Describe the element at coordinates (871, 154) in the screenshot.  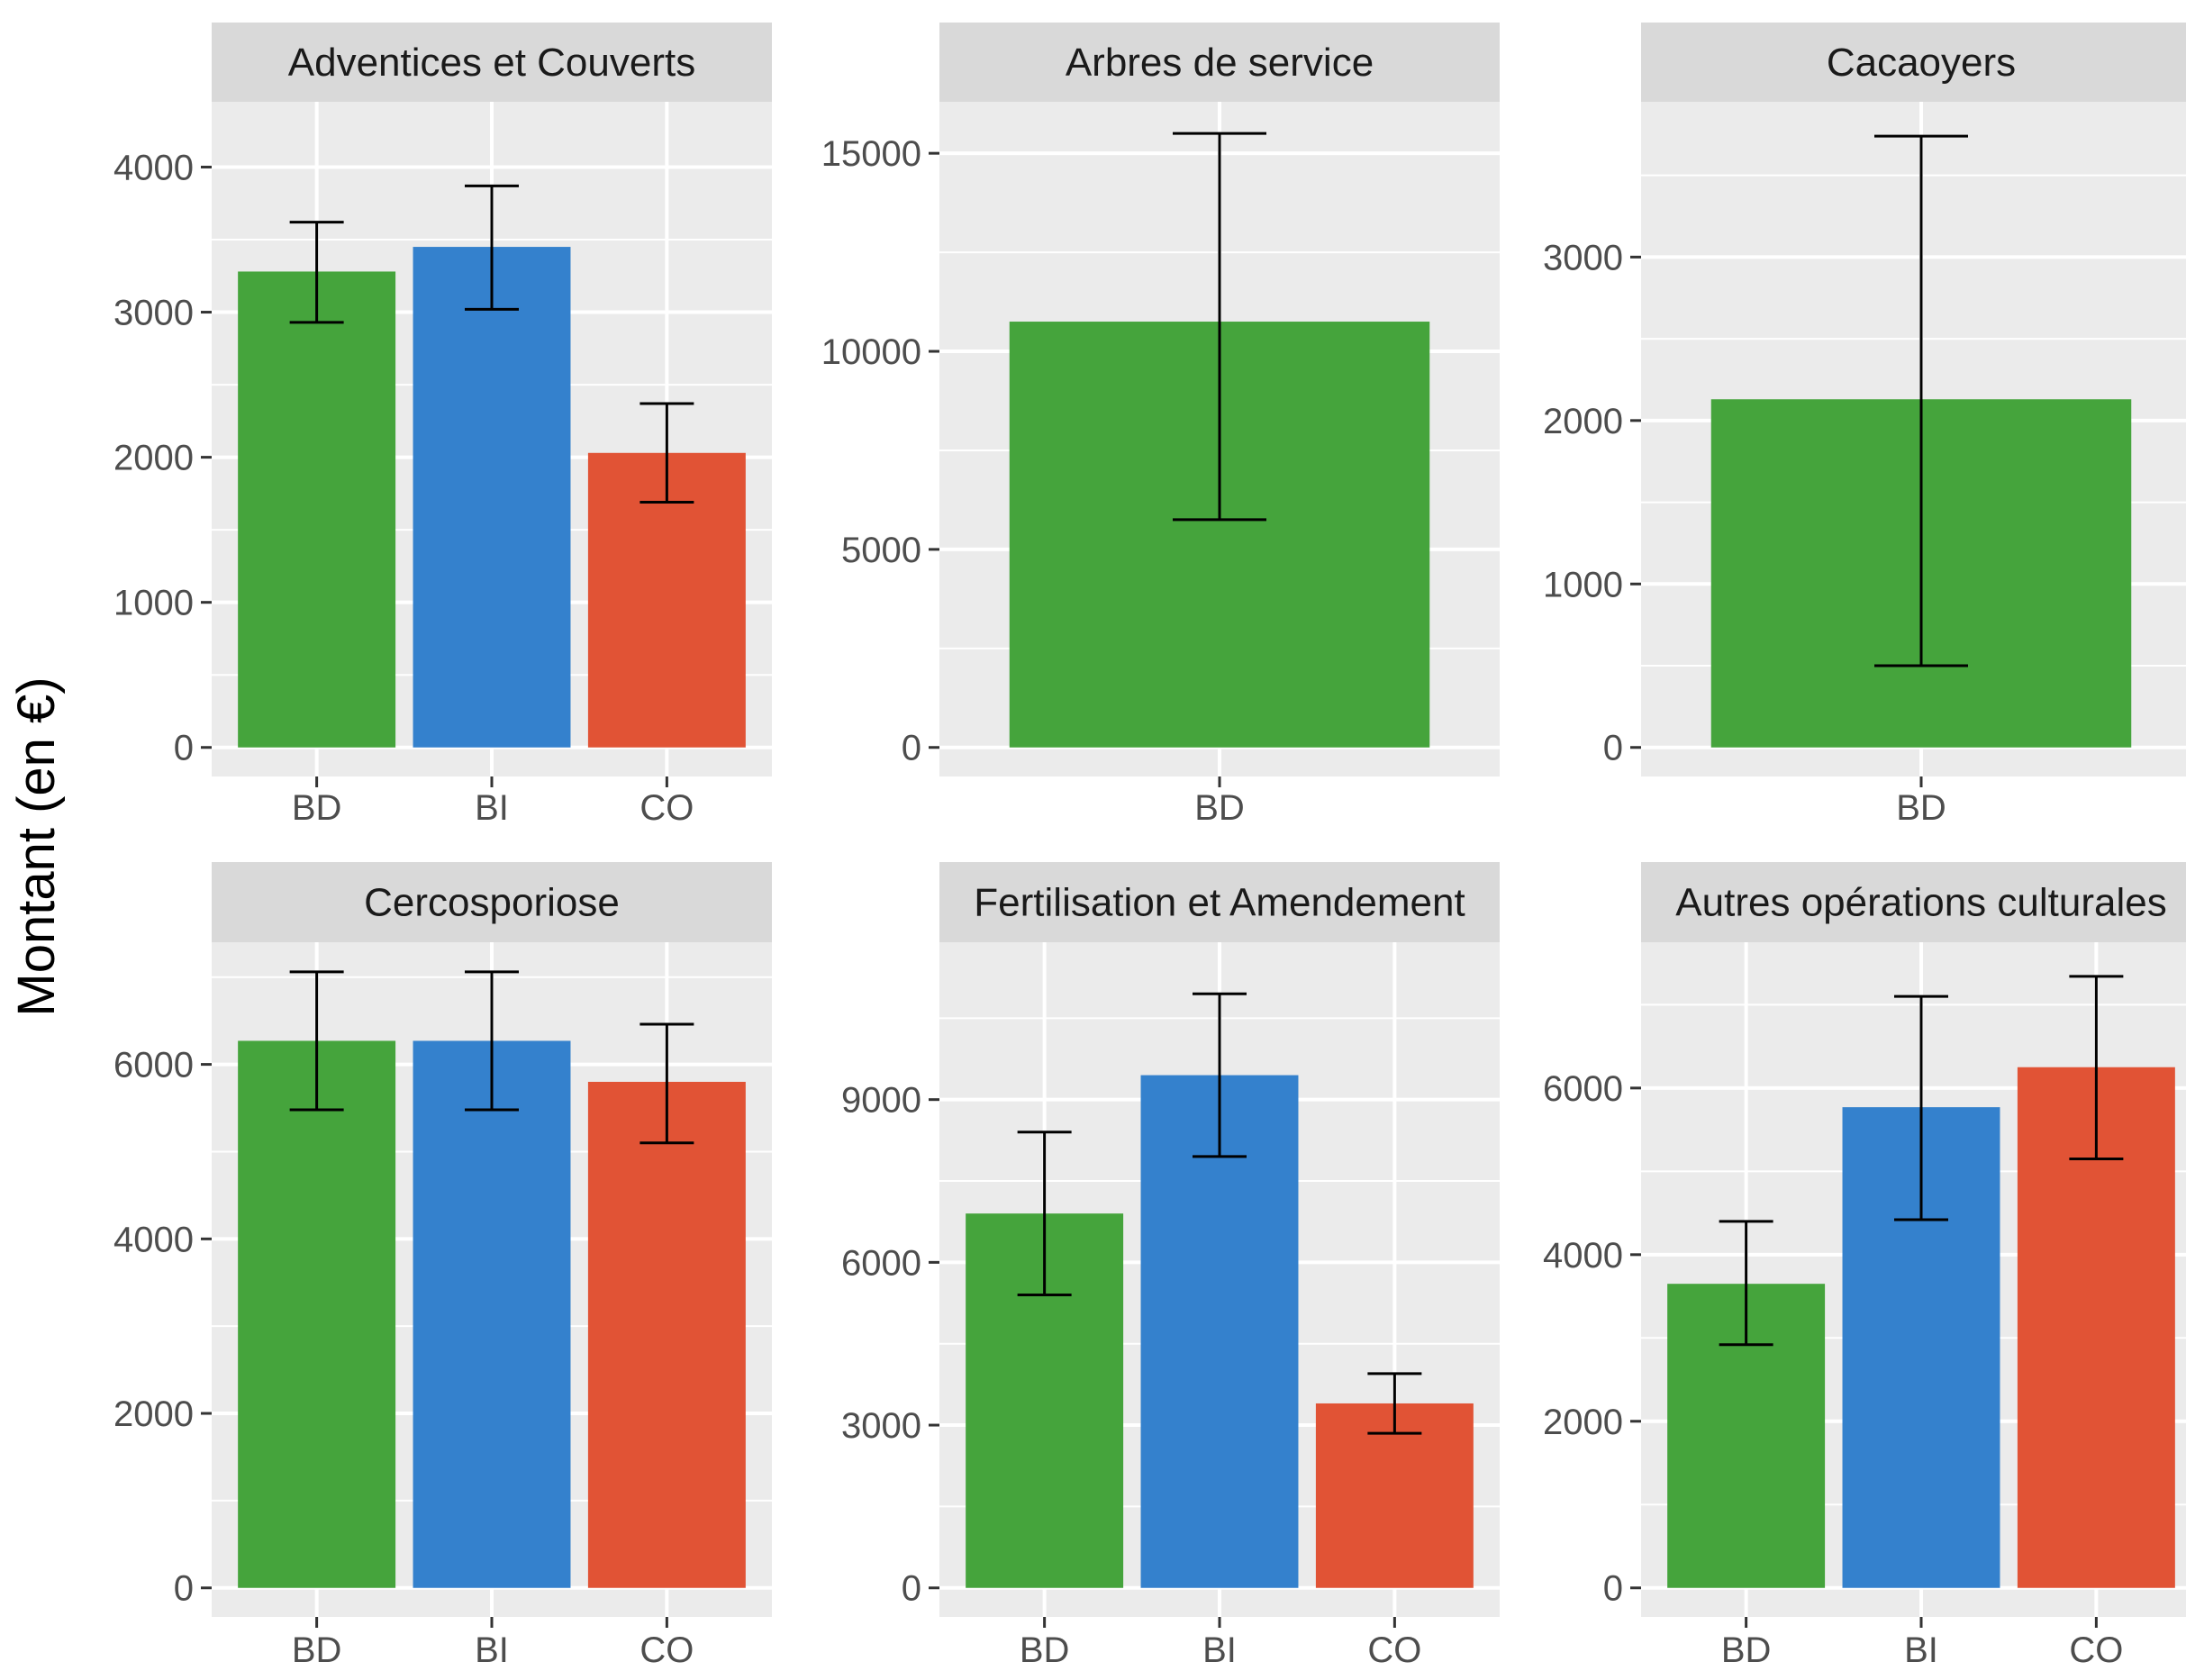
I see `y-tick-label: 15000` at that location.